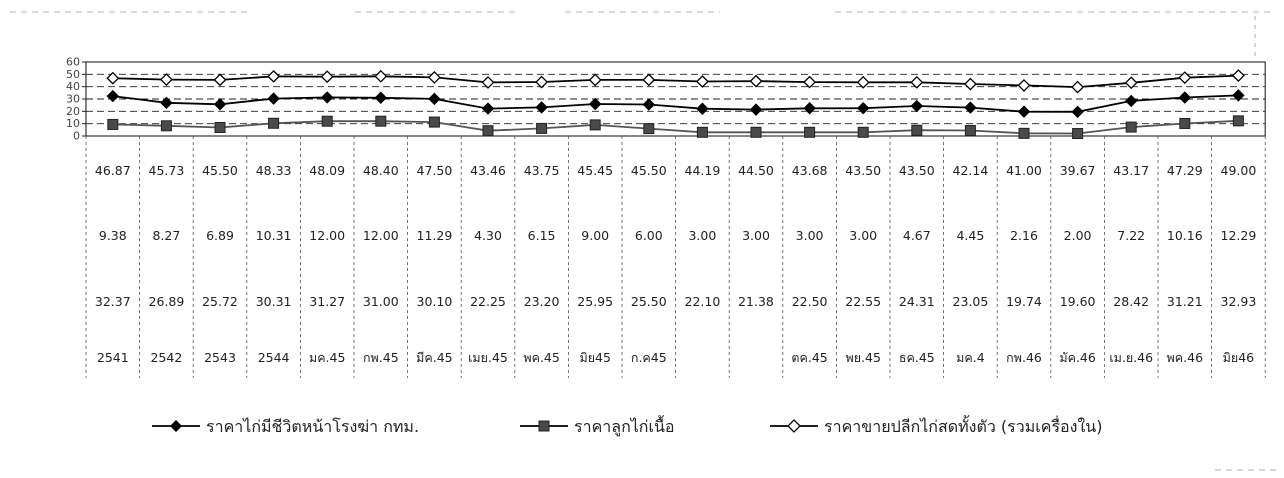 This screenshot has height=478, width=1284. What do you see at coordinates (597, 426) in the screenshot?
I see `legend-item: ราคาลูกไก่เนื้อ` at bounding box center [597, 426].